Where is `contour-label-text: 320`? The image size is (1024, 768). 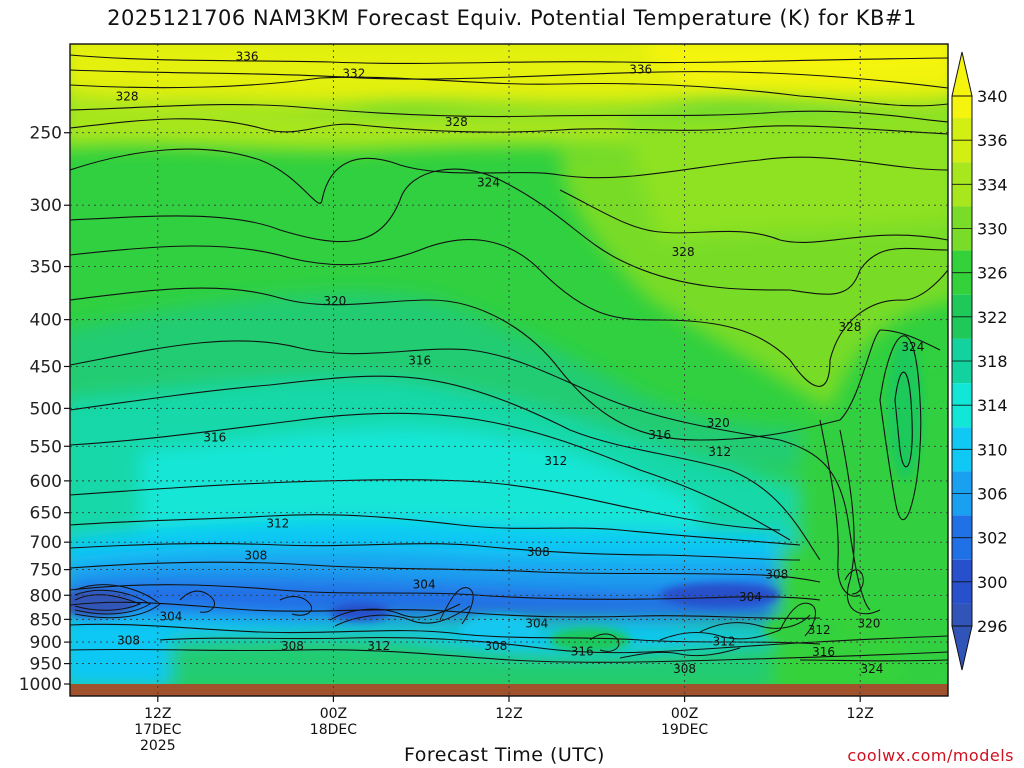 contour-label-text: 320 is located at coordinates (869, 624).